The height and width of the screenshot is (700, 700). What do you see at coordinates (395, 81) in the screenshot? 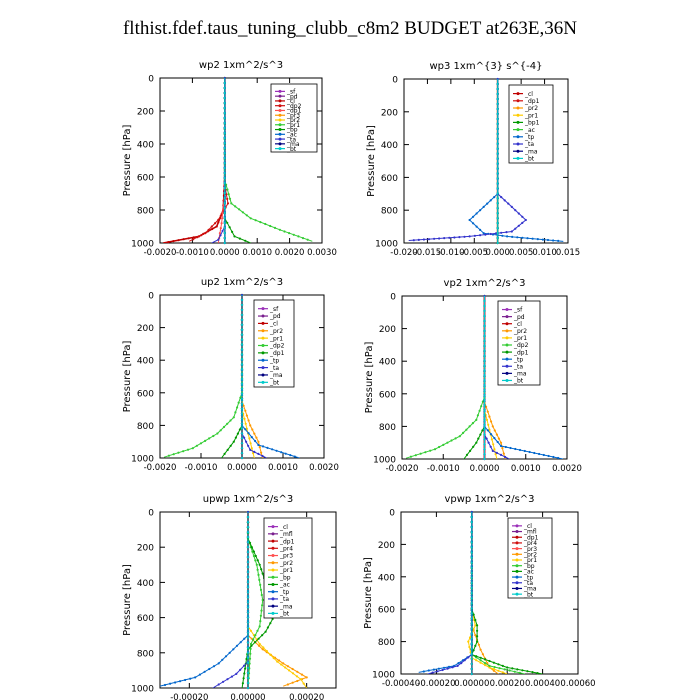
I see `y-tick-label: 0` at bounding box center [395, 81].